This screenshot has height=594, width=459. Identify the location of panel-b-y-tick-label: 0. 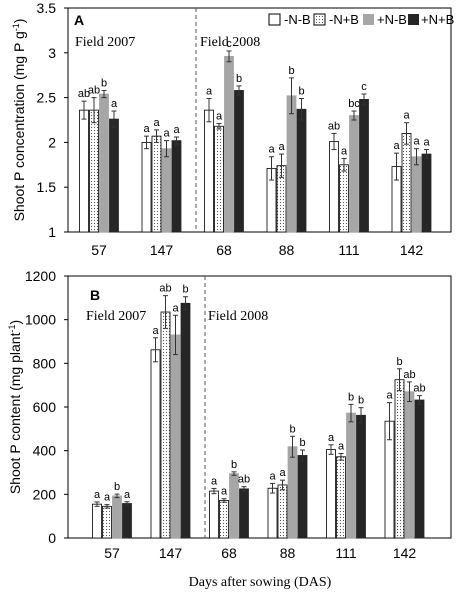
(52, 538).